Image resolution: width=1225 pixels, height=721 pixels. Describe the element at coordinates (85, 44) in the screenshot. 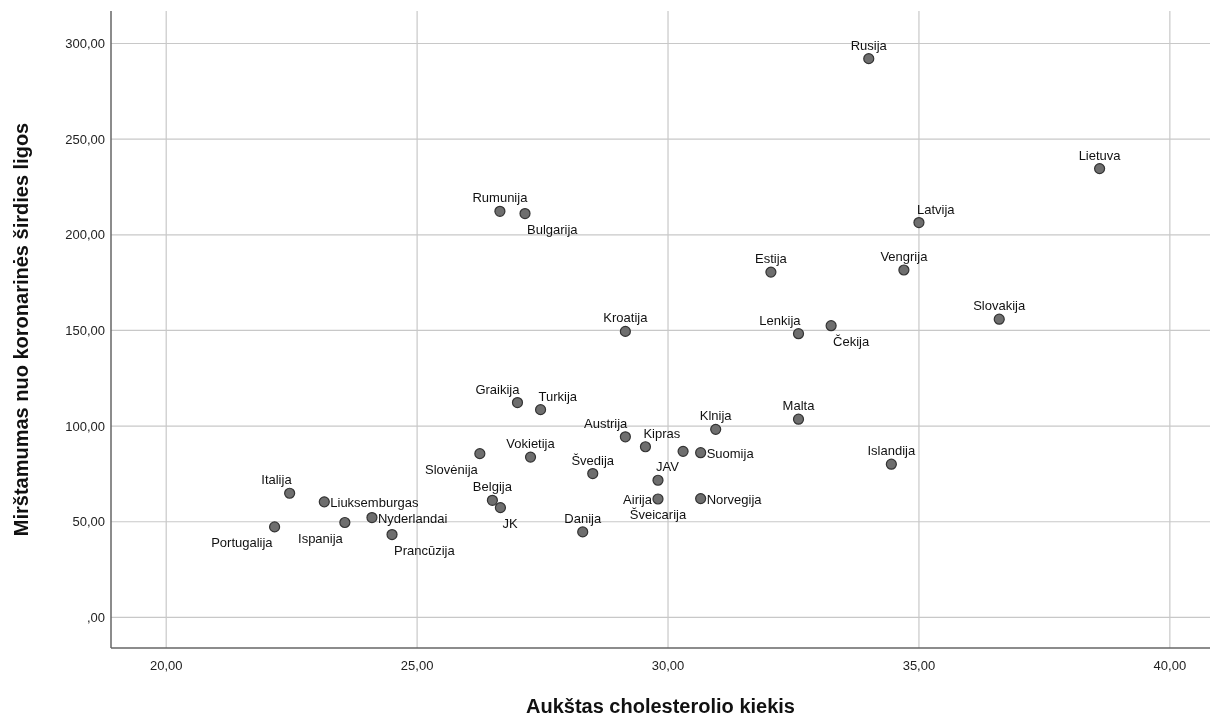

I see `y-tick-label: 300,00` at that location.